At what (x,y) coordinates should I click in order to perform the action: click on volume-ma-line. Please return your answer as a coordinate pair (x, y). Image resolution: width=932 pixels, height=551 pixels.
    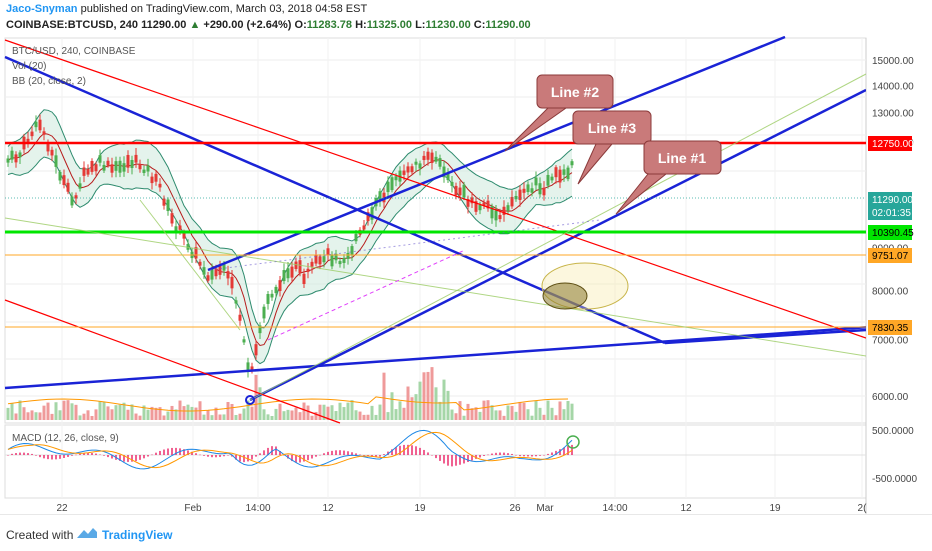
    Looking at the image, I should click on (288, 404).